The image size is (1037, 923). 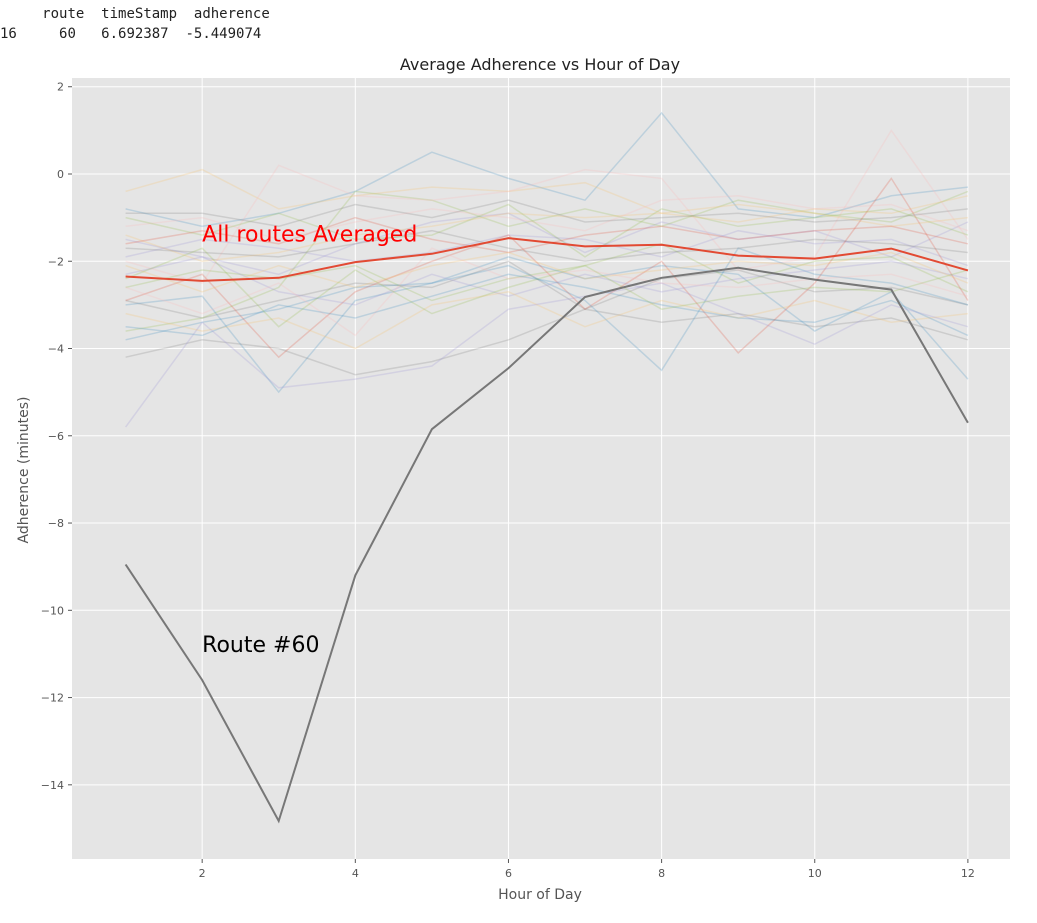 I want to click on y-axis-ticks: 2 0 −2 −4 −6 −8 −10 −12 −14, so click(x=56, y=436).